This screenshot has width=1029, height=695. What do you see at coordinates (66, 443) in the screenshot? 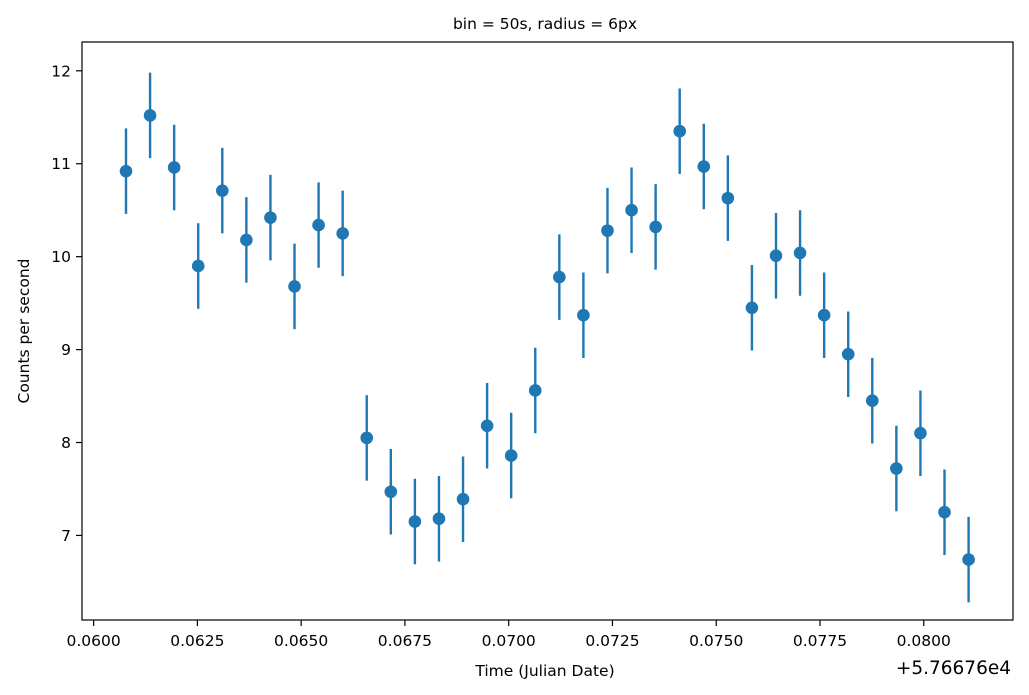
I see `y-tick-label: 8` at bounding box center [66, 443].